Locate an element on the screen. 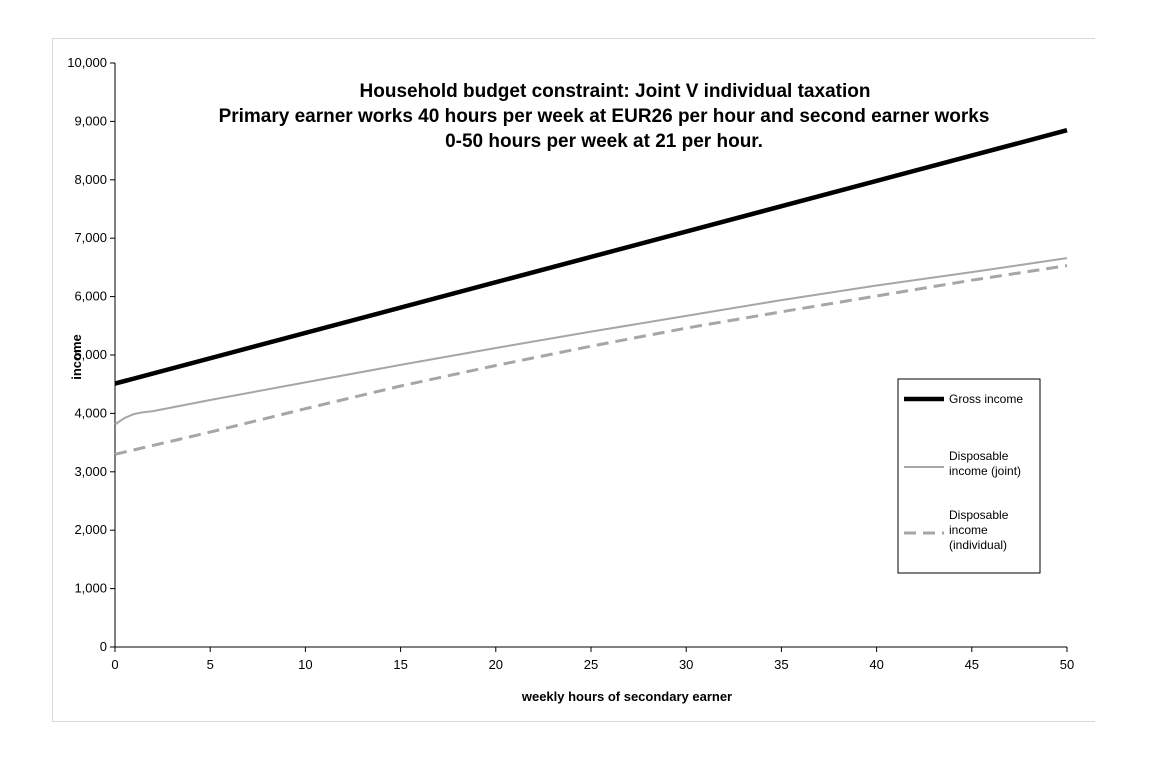 Image resolution: width=1157 pixels, height=774 pixels. y-tick-label: 5,000 is located at coordinates (90, 354).